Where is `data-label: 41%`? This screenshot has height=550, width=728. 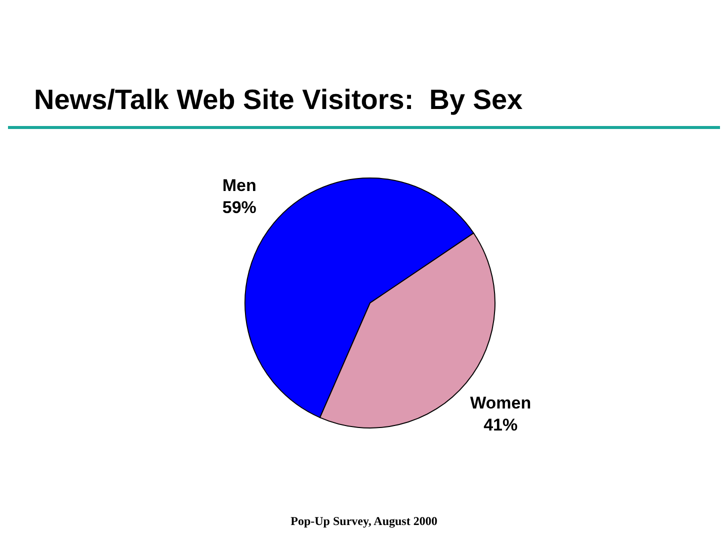
data-label: 41% is located at coordinates (501, 425).